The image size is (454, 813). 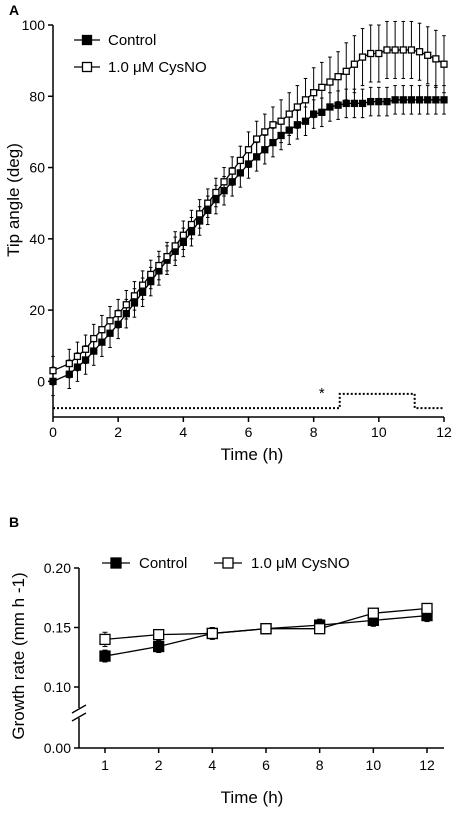 What do you see at coordinates (57, 748) in the screenshot?
I see `y-tick-label: 0.00` at bounding box center [57, 748].